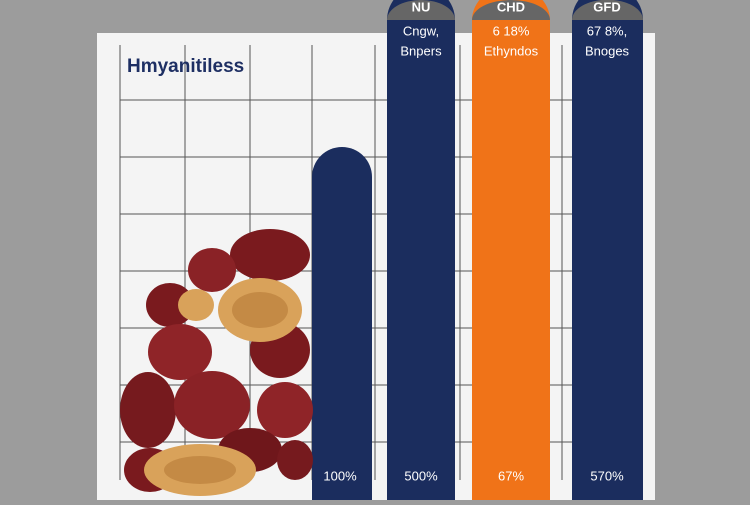 The image size is (750, 505). What do you see at coordinates (340, 475) in the screenshot?
I see `bar-label: 100%` at bounding box center [340, 475].